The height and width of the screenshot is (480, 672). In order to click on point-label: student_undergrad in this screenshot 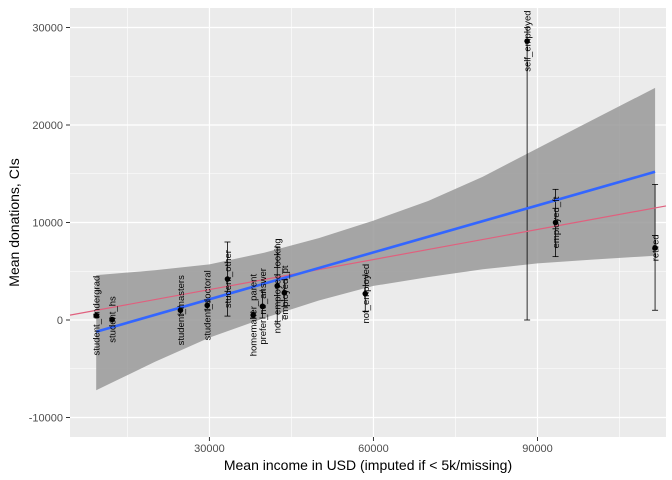, I will do `click(97, 316)`.